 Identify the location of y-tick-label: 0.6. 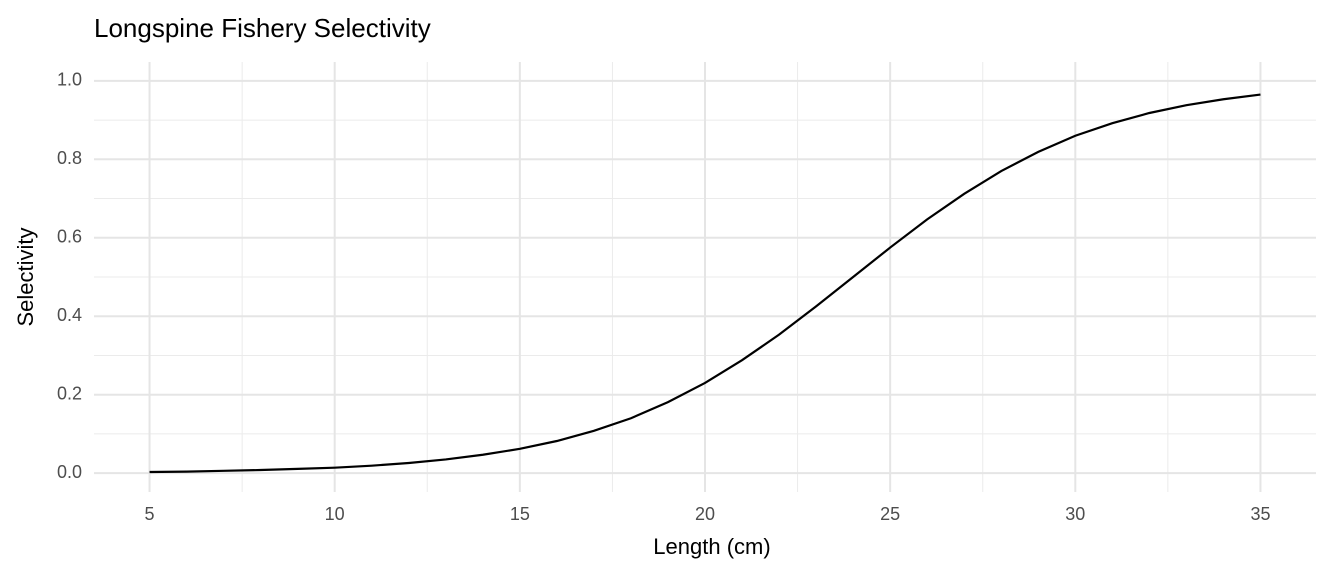
(69, 237).